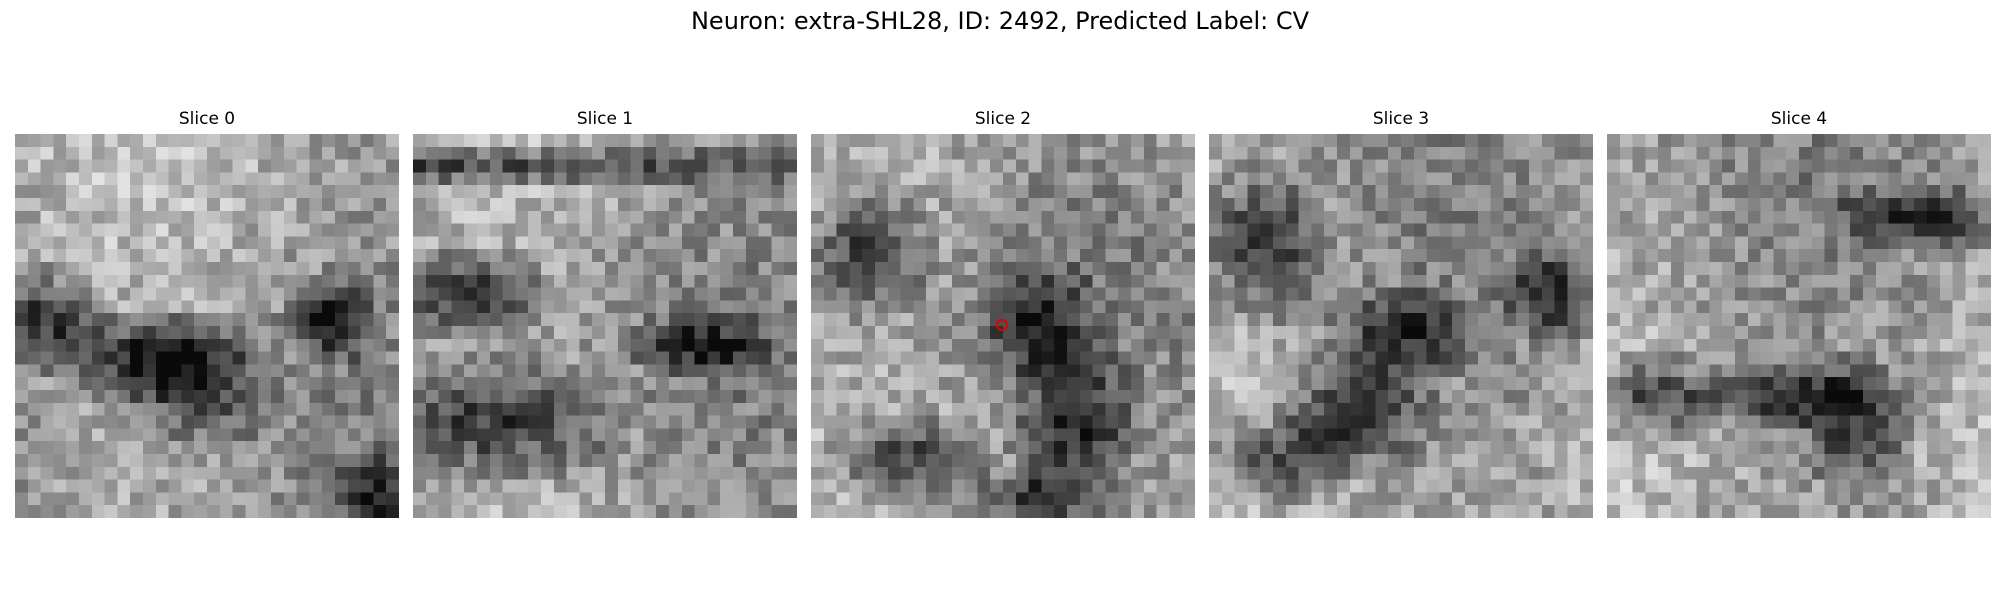 This screenshot has width=2000, height=600. What do you see at coordinates (1401, 119) in the screenshot?
I see `slice-title: Slice 3` at bounding box center [1401, 119].